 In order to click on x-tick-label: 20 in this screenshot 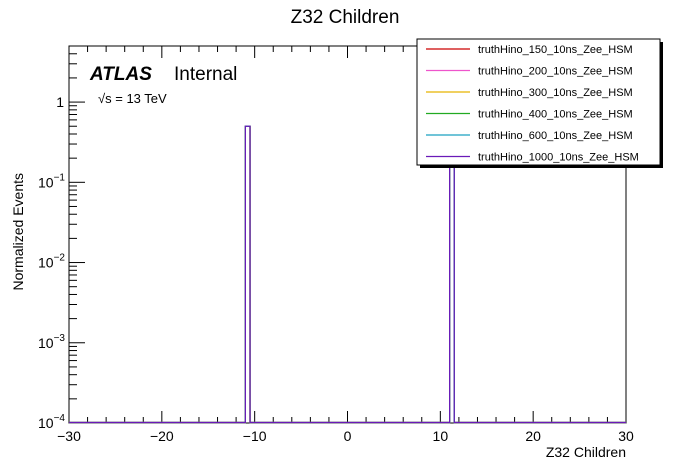, I will do `click(533, 436)`.